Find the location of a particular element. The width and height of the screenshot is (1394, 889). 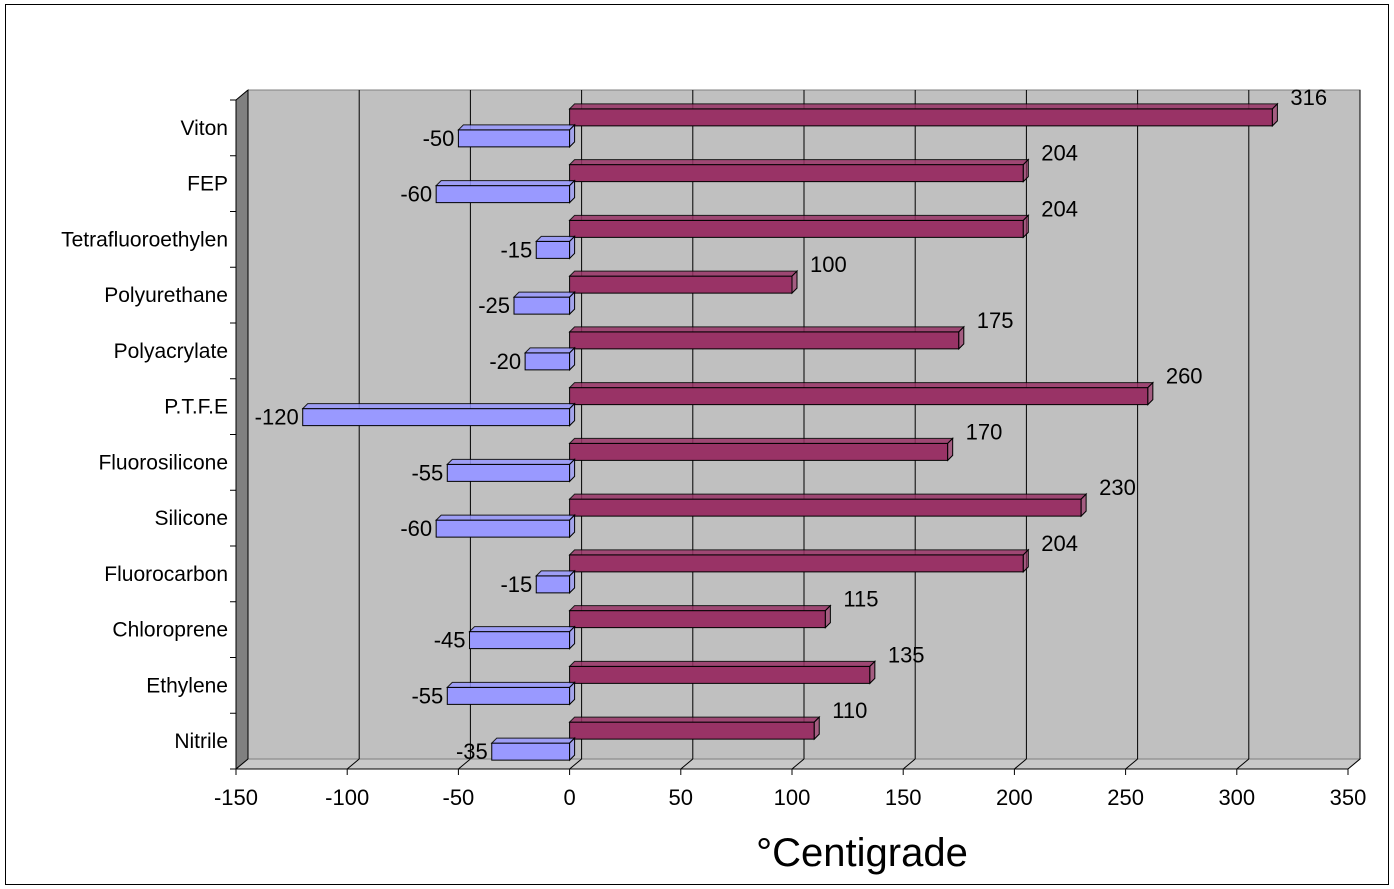

bar-min-nitrile is located at coordinates (533, 749).